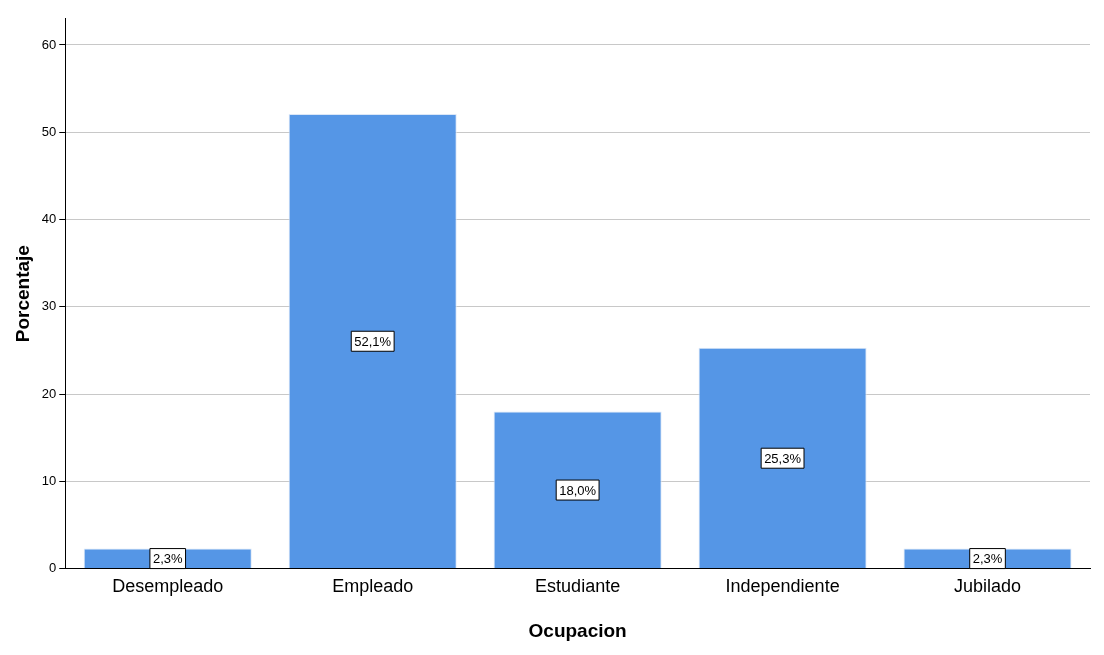 This screenshot has height=655, width=1104. I want to click on y-tick-label: 20, so click(49, 393).